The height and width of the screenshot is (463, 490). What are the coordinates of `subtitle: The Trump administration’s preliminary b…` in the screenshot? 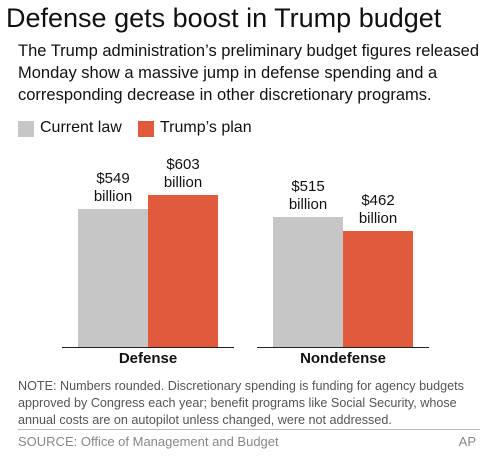 It's located at (249, 73).